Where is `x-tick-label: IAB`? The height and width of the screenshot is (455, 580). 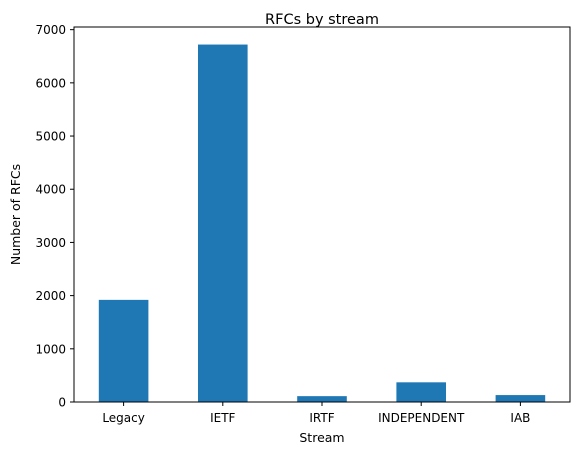
x-tick-label: IAB is located at coordinates (520, 418).